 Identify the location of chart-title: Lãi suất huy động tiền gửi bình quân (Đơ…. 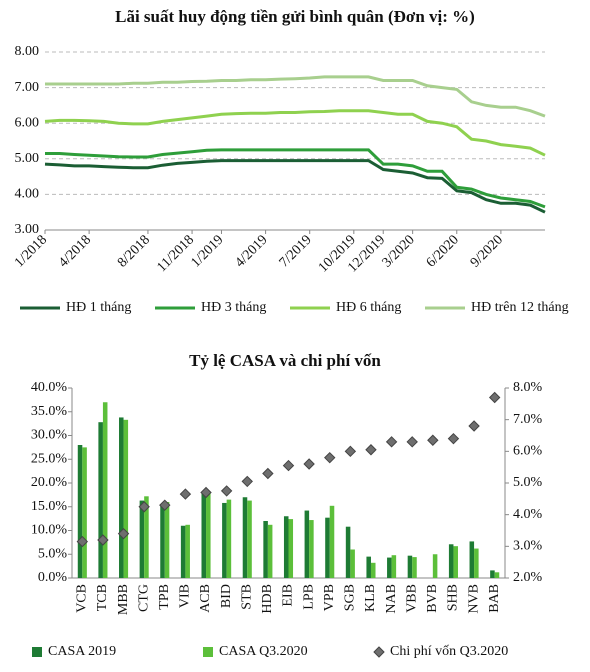
(295, 16).